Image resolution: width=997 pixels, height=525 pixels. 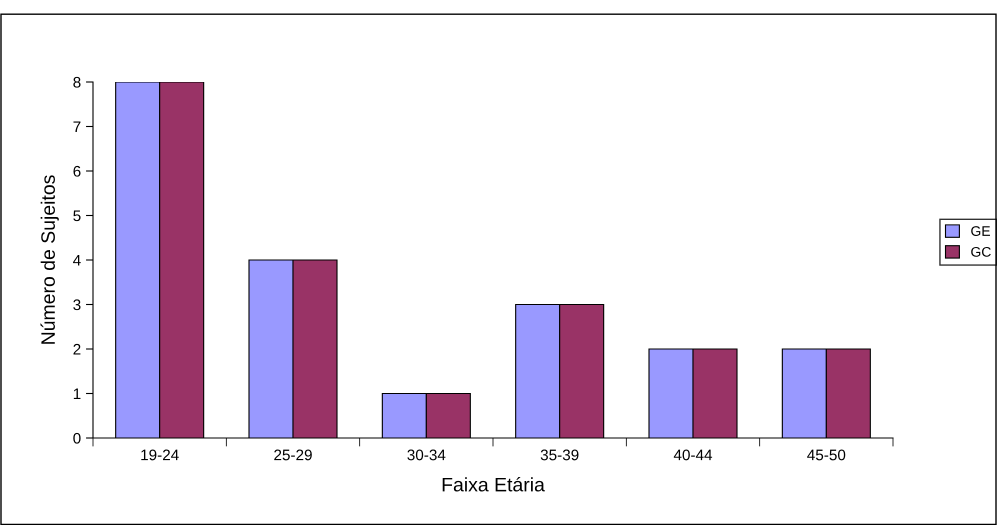 I want to click on y-tick-label: 3, so click(x=77, y=304).